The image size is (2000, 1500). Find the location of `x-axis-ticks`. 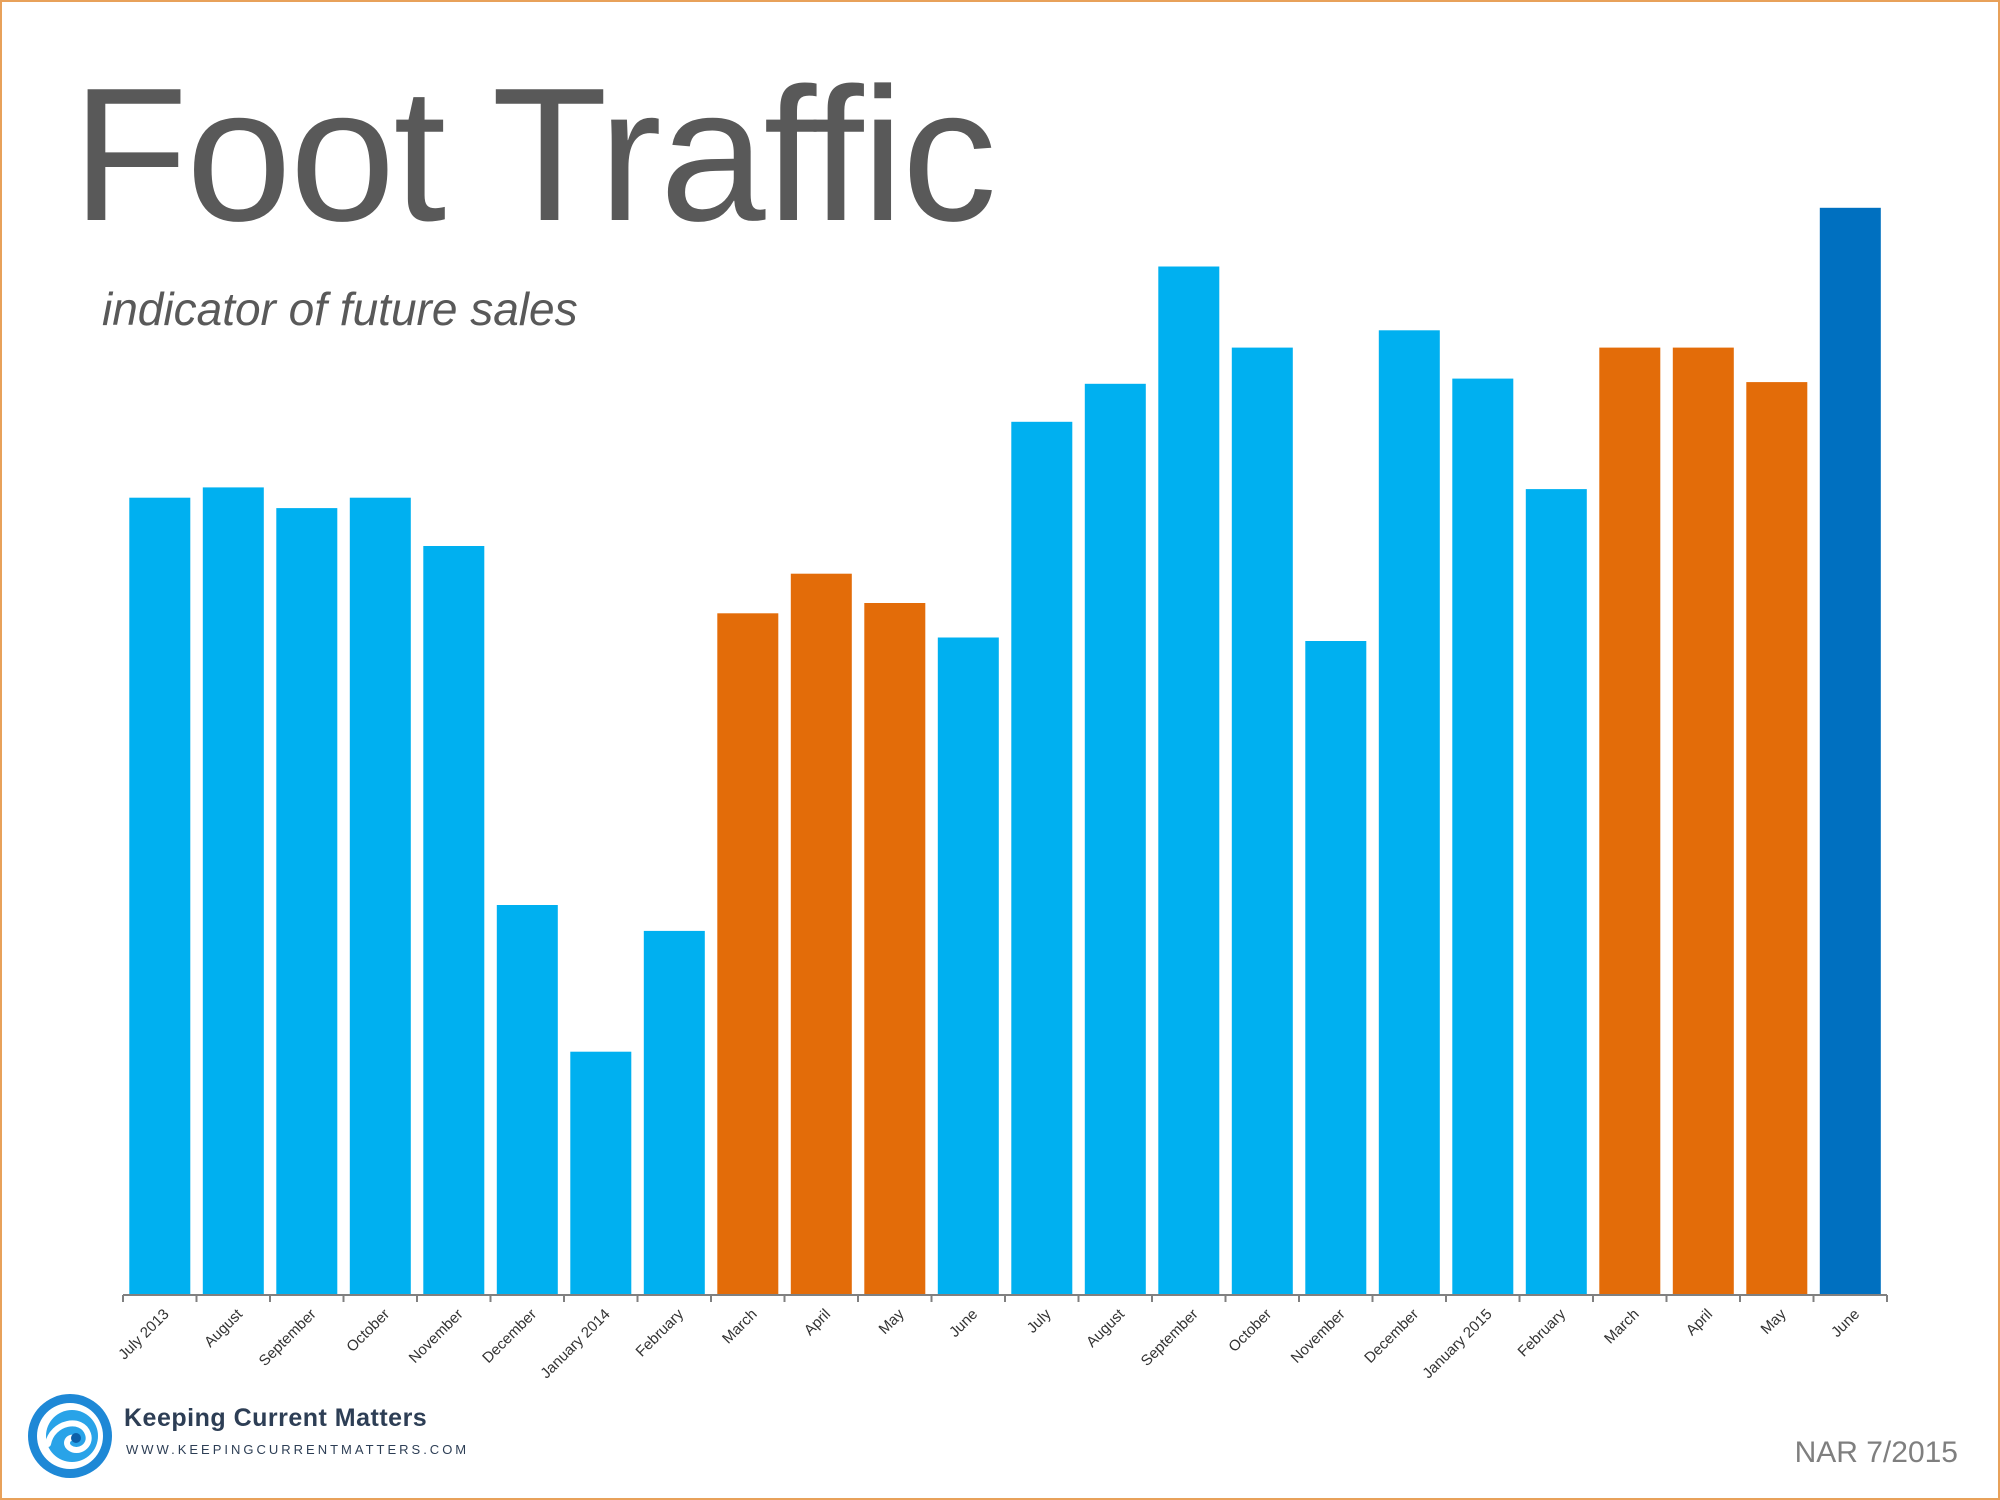

x-axis-ticks is located at coordinates (1005, 1298).